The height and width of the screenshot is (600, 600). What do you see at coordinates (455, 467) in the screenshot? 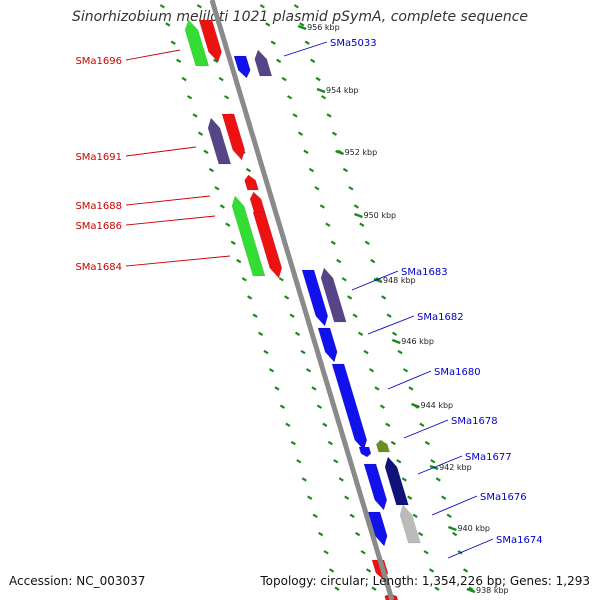
I see `kbp-label: 942 kbp` at bounding box center [455, 467].